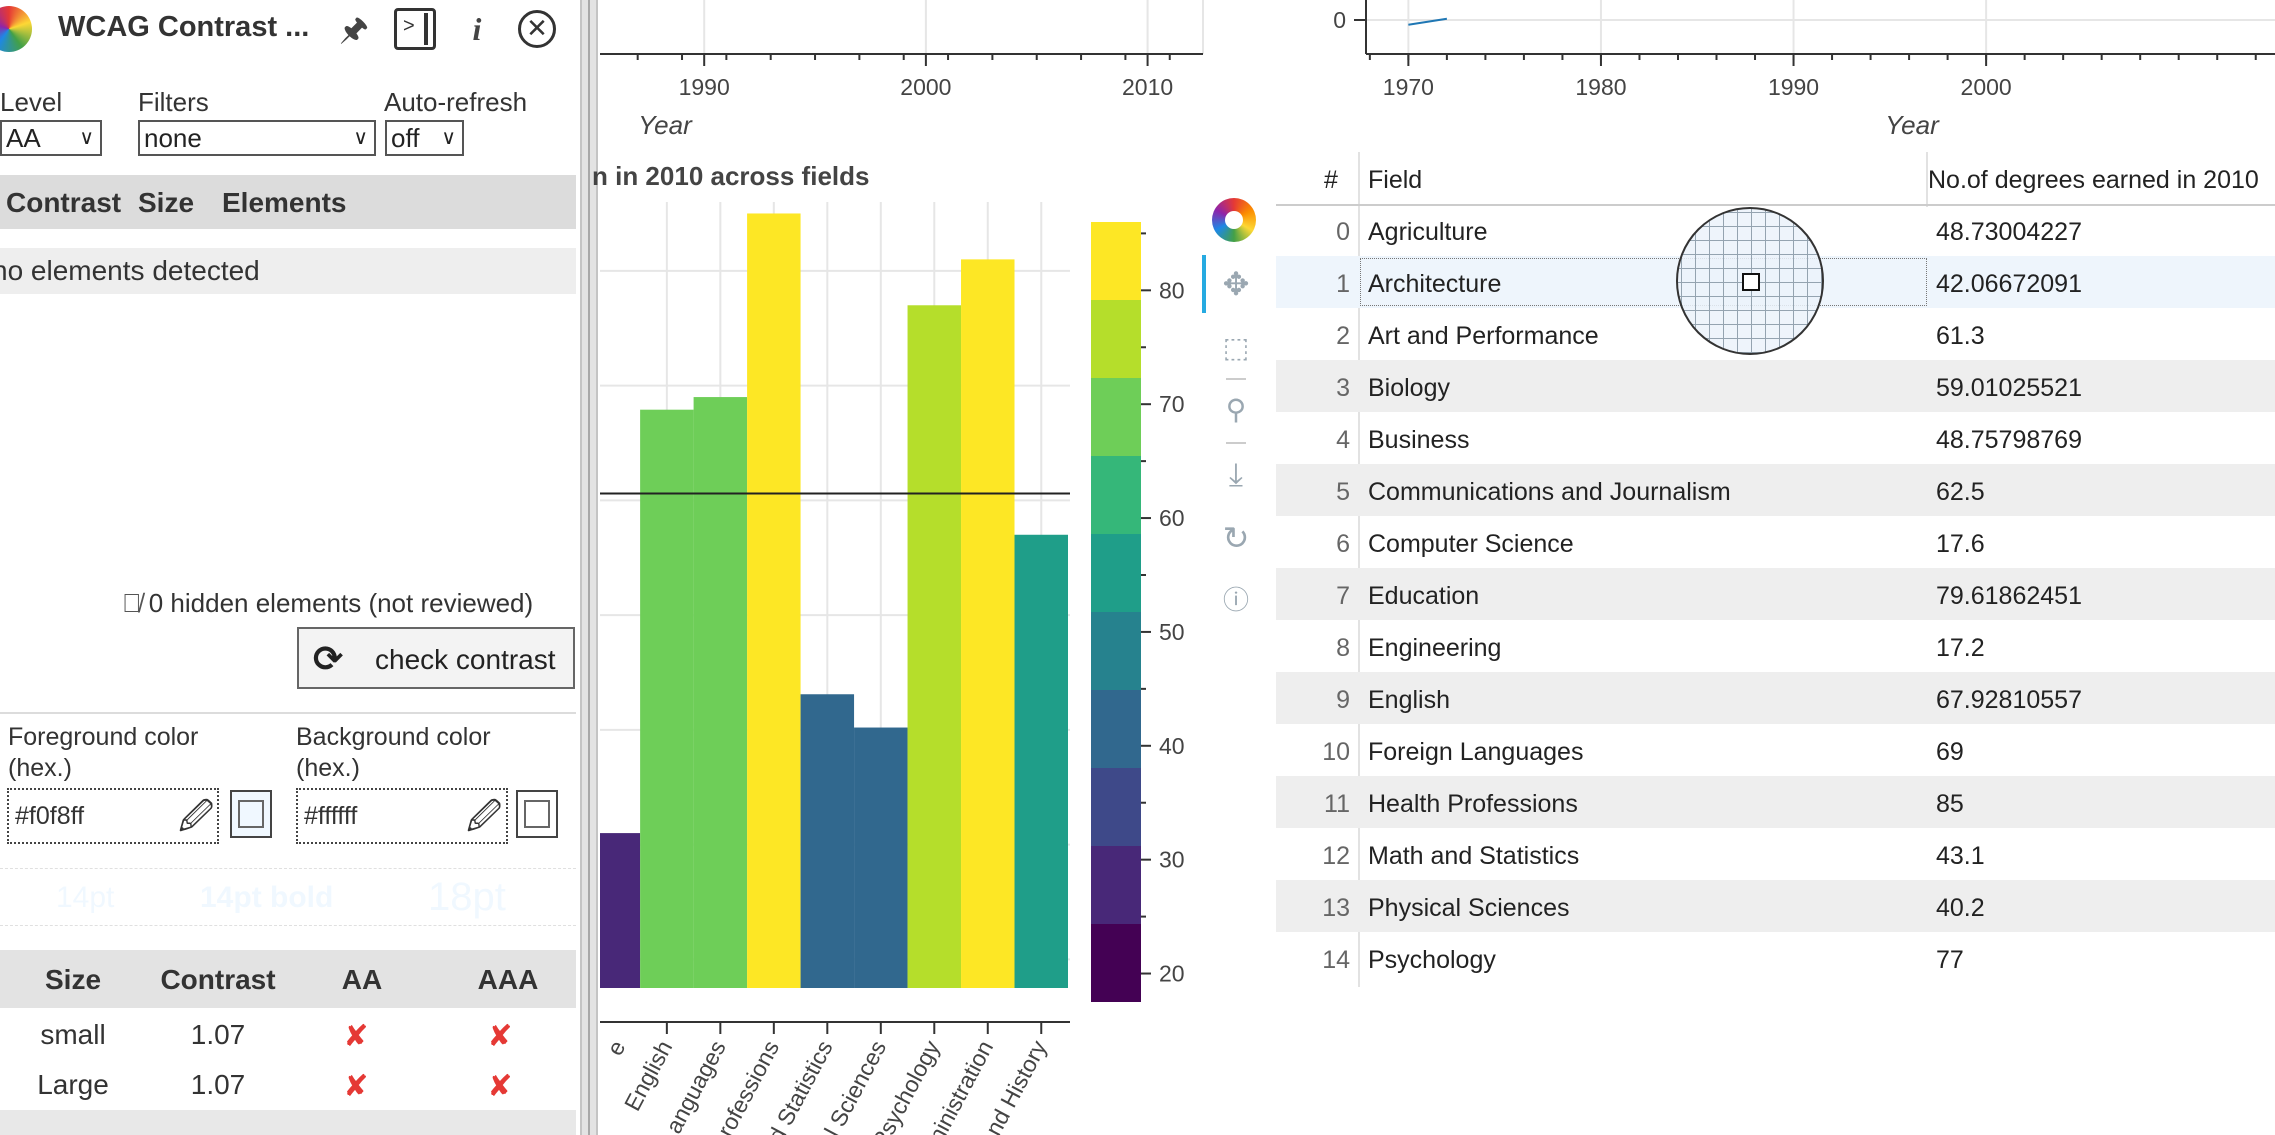 This screenshot has height=1135, width=2275. I want to click on field-cell: Computer Science, so click(1471, 544).